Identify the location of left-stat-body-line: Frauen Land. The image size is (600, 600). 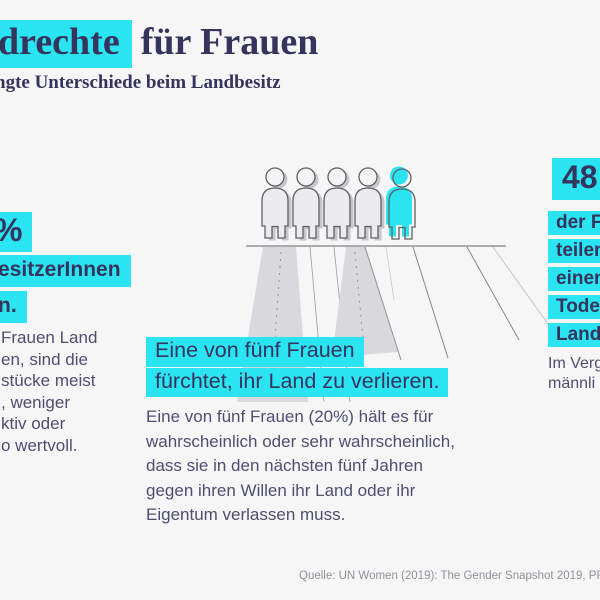
(49, 337).